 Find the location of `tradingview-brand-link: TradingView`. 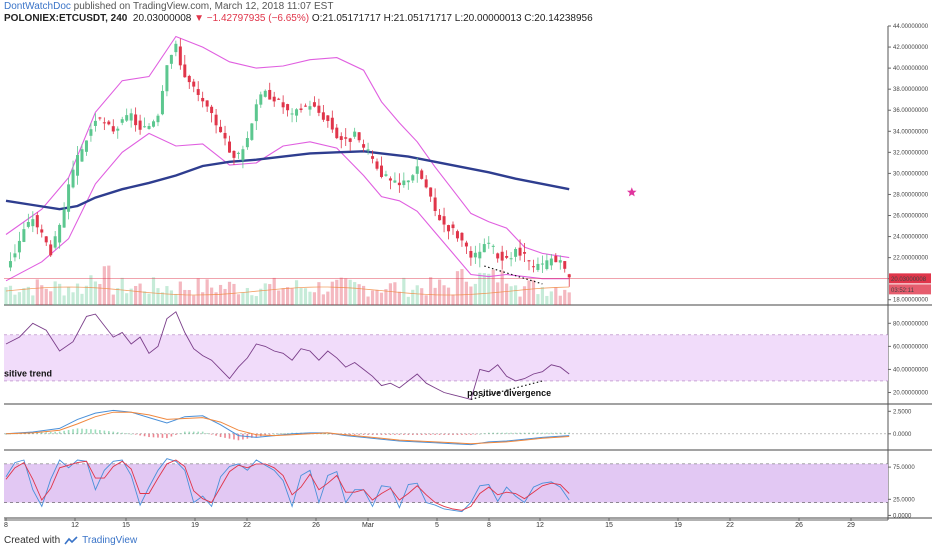

tradingview-brand-link: TradingView is located at coordinates (110, 540).